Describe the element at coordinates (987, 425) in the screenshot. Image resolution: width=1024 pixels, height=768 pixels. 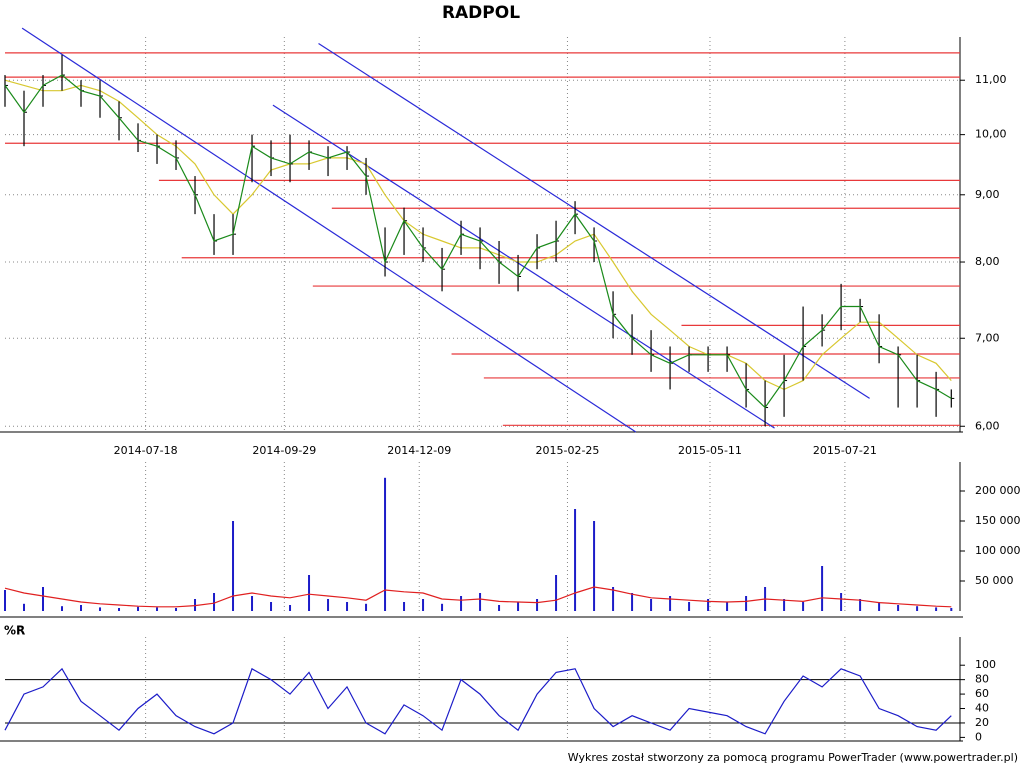
I see `y-tick-label: 6,00` at that location.